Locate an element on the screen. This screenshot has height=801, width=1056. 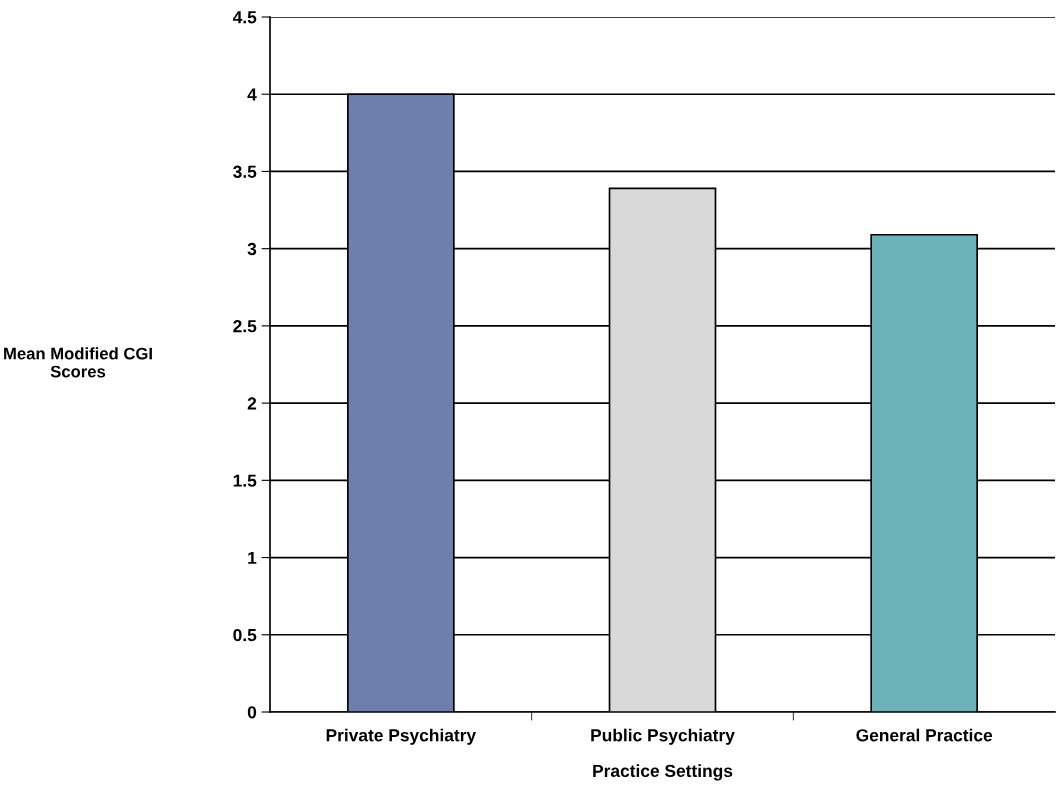
x-tick-label: Public Psychiatry is located at coordinates (663, 736).